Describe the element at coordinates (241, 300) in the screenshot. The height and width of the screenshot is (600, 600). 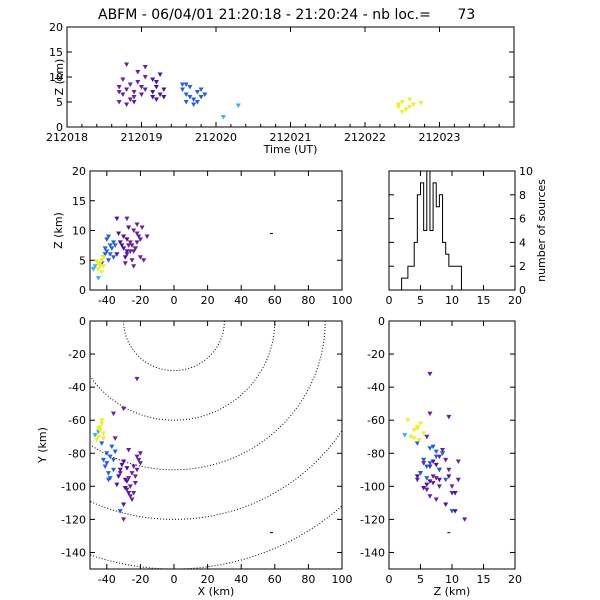
I see `x-tick-label: 40` at that location.